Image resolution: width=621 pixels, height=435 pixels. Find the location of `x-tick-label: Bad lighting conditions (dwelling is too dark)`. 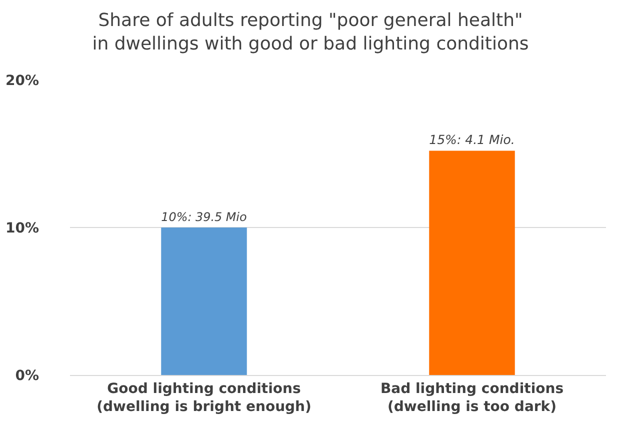

x-tick-label: Bad lighting conditions (dwelling is too dark) is located at coordinates (472, 397).